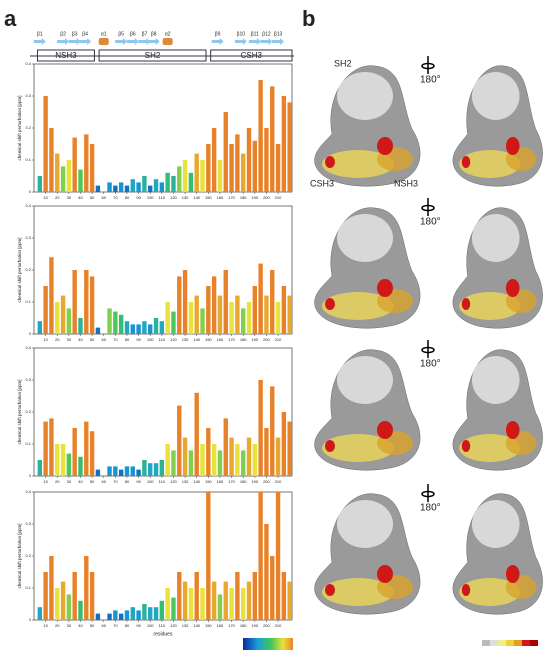 The width and height of the screenshot is (544, 663). I want to click on y-tick-label: 0.1, so click(28, 443).